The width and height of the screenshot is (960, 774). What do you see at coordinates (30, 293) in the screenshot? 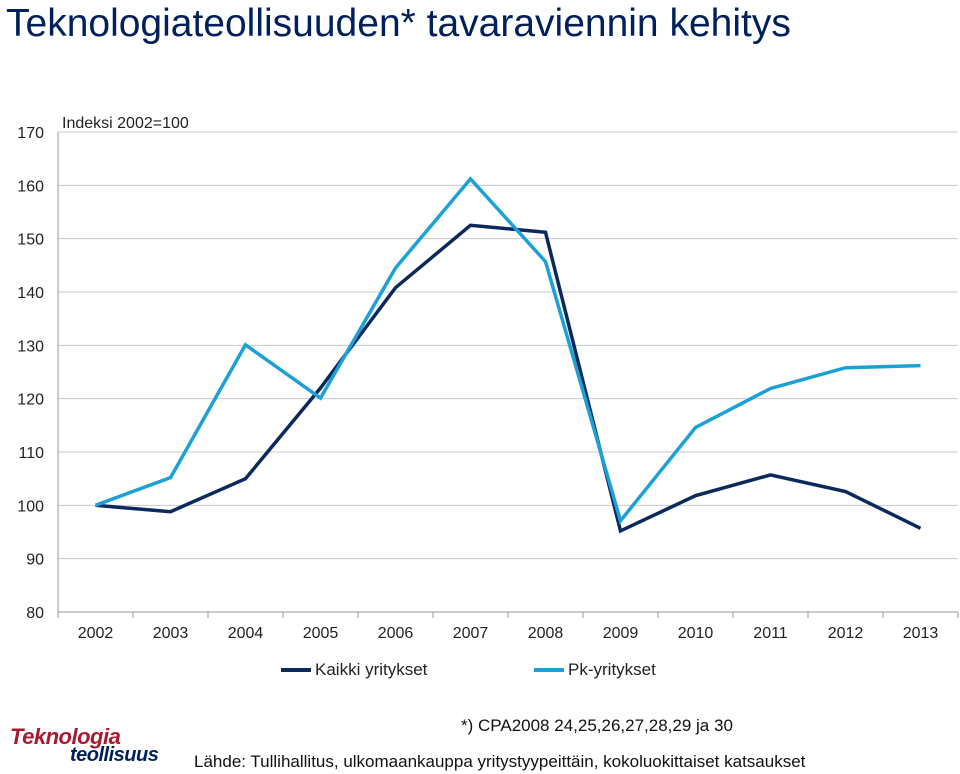
I see `y-tick-label: 140` at bounding box center [30, 293].